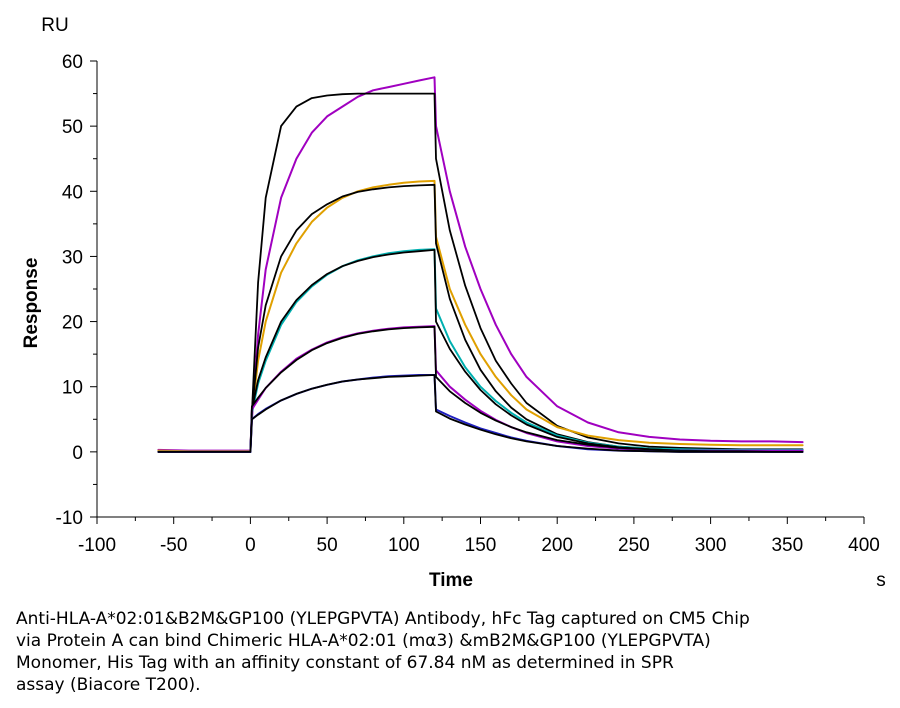 The height and width of the screenshot is (708, 900). I want to click on y-axis-title: Response, so click(31, 303).